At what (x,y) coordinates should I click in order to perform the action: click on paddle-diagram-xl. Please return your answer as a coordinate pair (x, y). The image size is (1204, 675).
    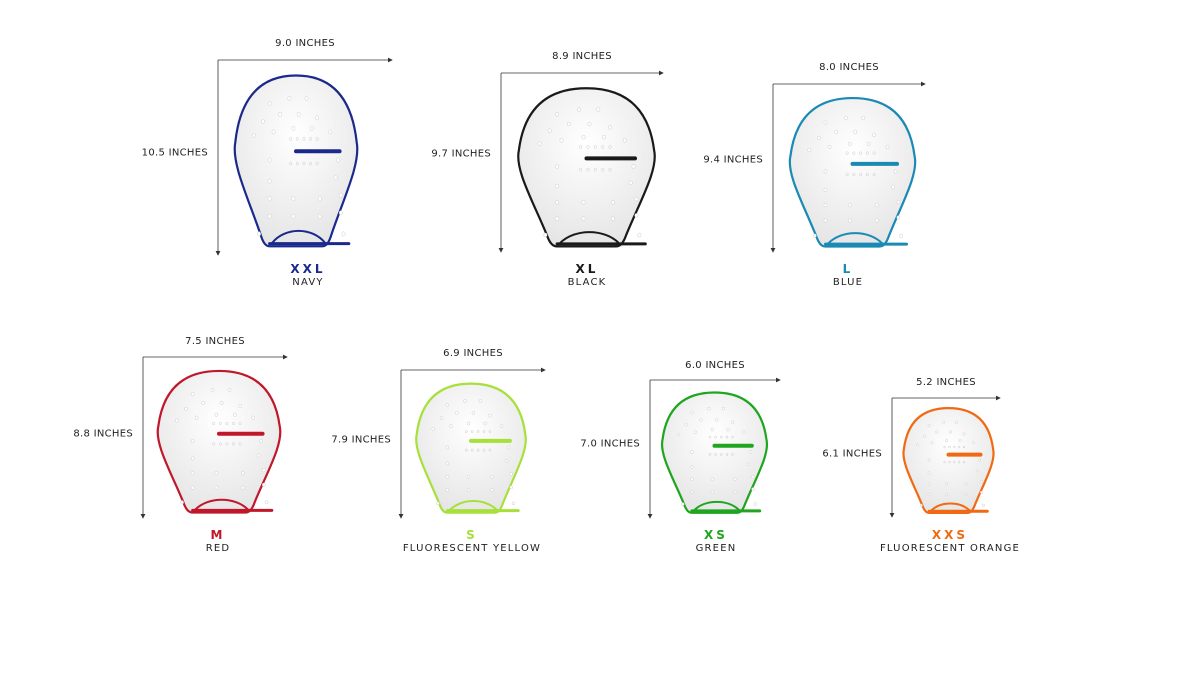
    Looking at the image, I should click on (581, 161).